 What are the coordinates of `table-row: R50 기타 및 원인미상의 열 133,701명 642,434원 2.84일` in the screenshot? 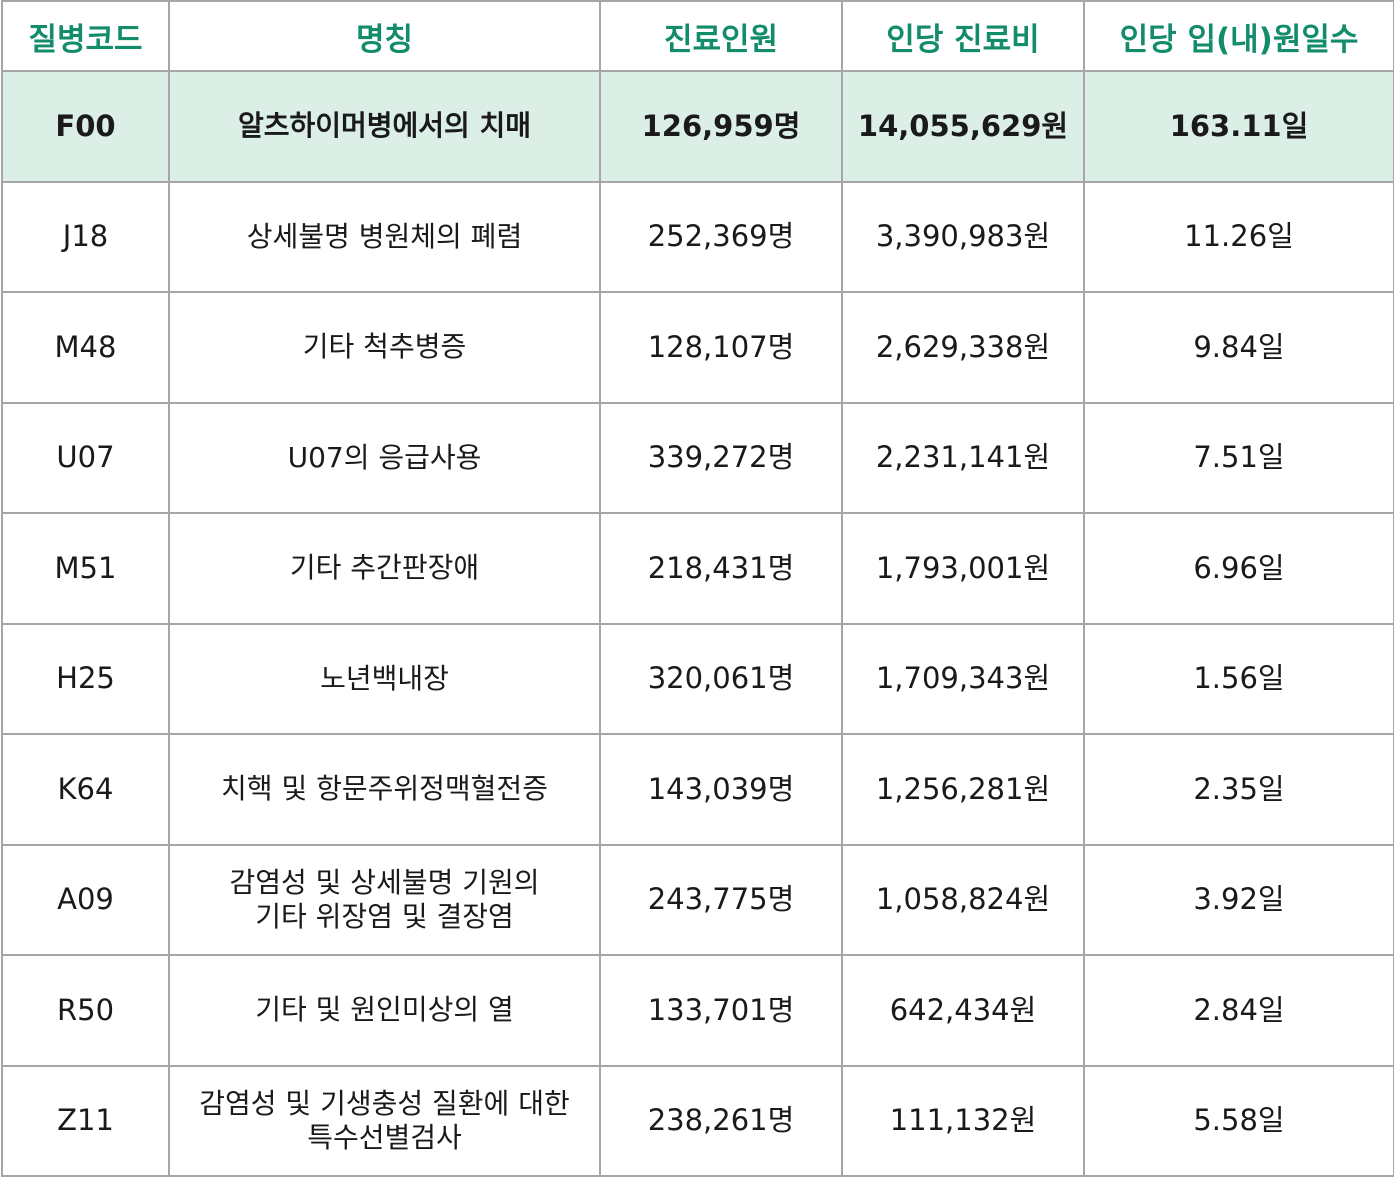 It's located at (697, 1010).